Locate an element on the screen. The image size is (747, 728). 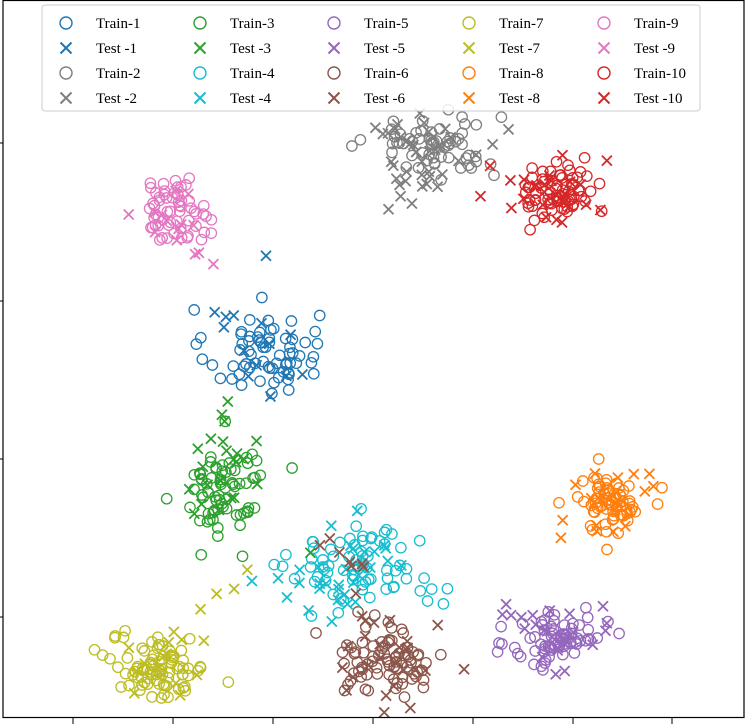
legend-test-7: Test -7 is located at coordinates (501, 49).